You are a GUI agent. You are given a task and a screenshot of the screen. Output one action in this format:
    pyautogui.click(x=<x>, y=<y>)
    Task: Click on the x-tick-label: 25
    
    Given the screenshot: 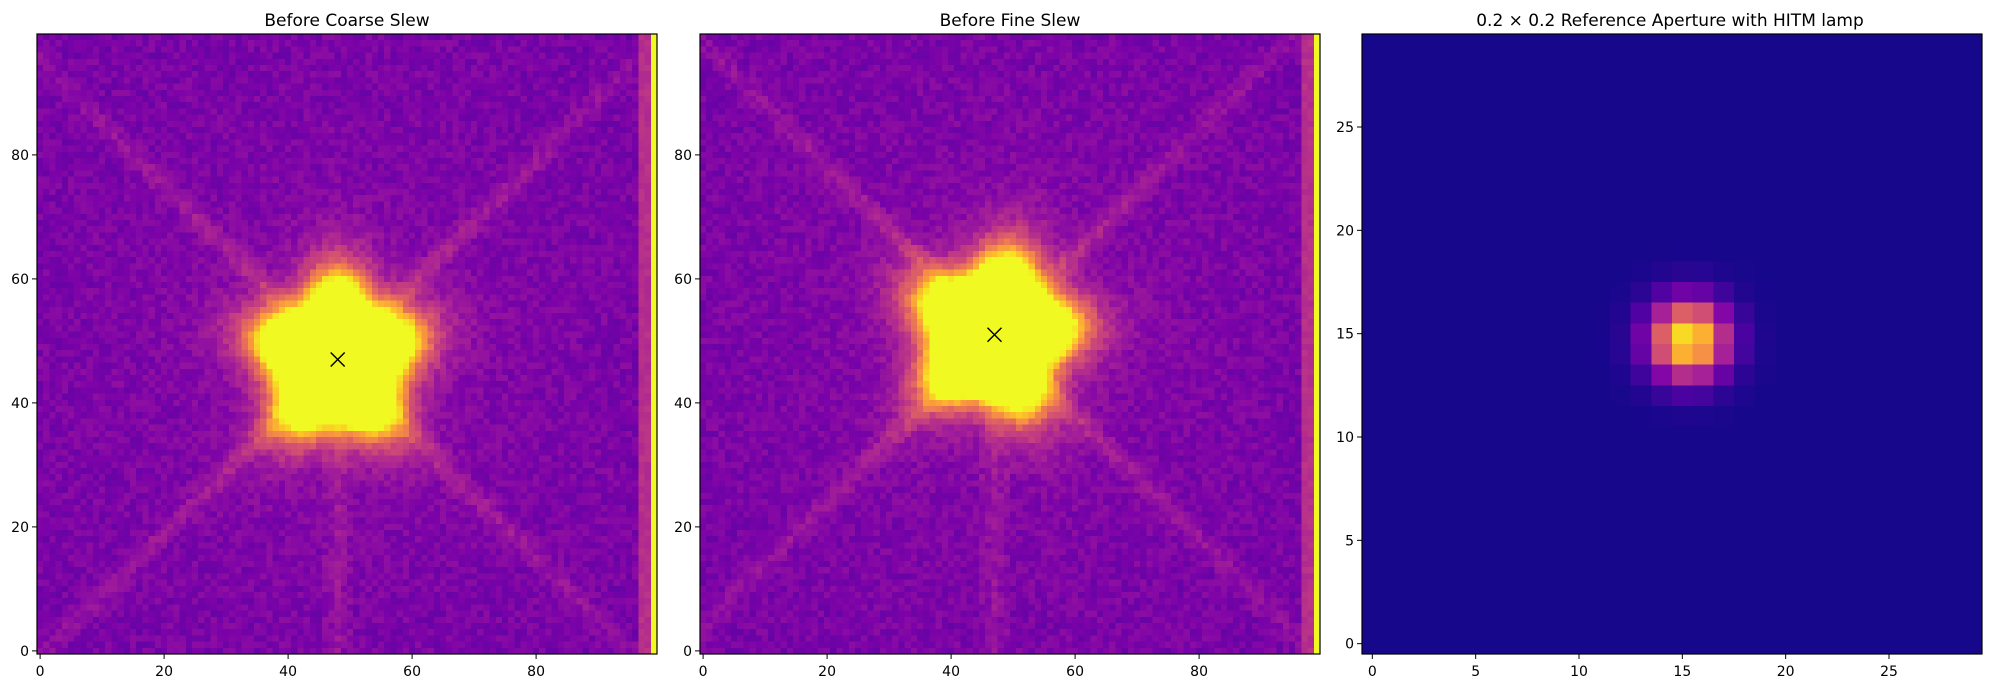 What is the action you would take?
    pyautogui.click(x=1889, y=672)
    